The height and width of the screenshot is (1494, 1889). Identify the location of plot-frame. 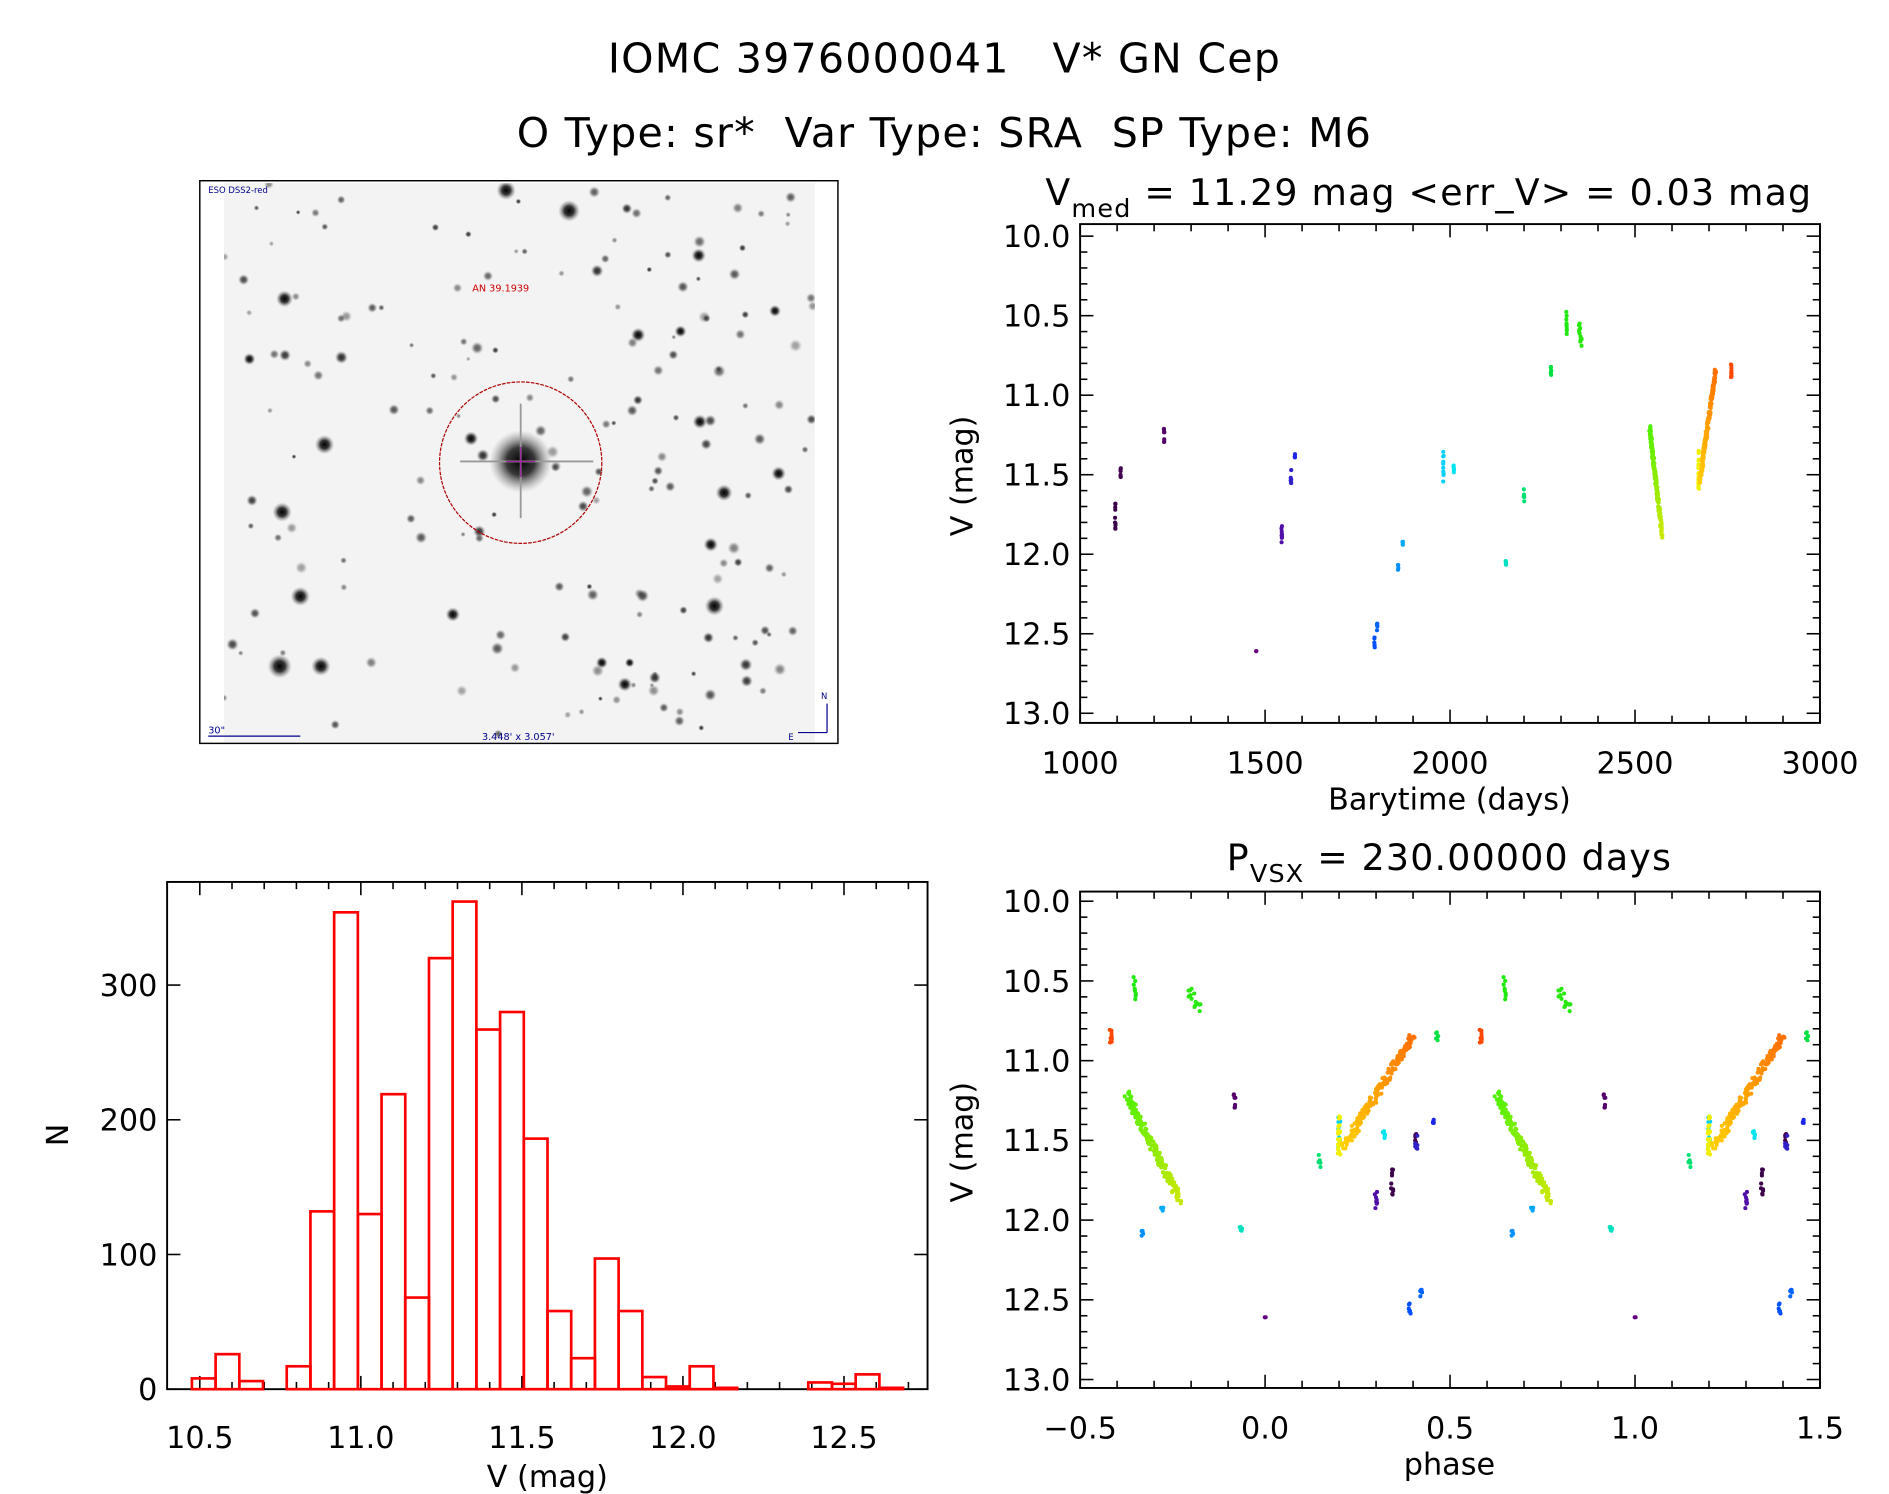
(1450, 473).